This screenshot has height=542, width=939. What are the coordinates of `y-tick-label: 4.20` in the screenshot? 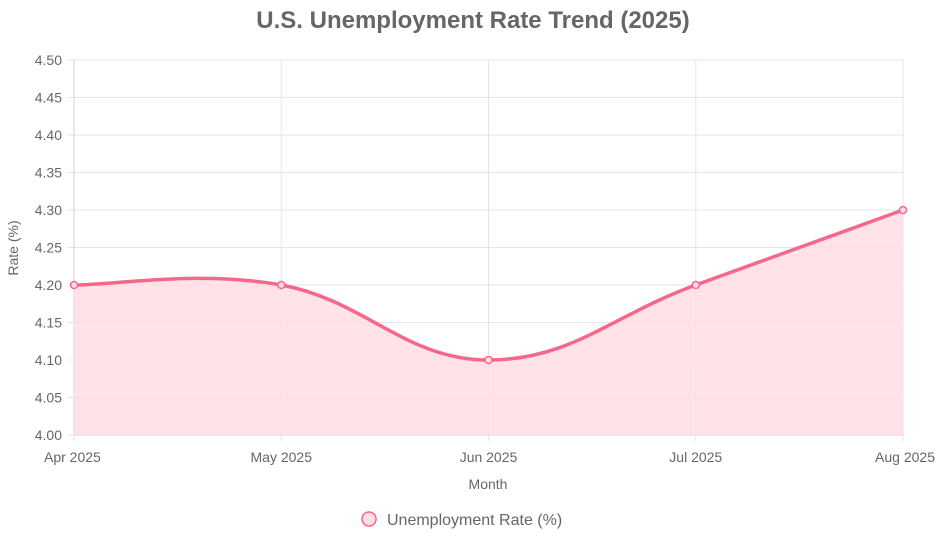 It's located at (48, 285).